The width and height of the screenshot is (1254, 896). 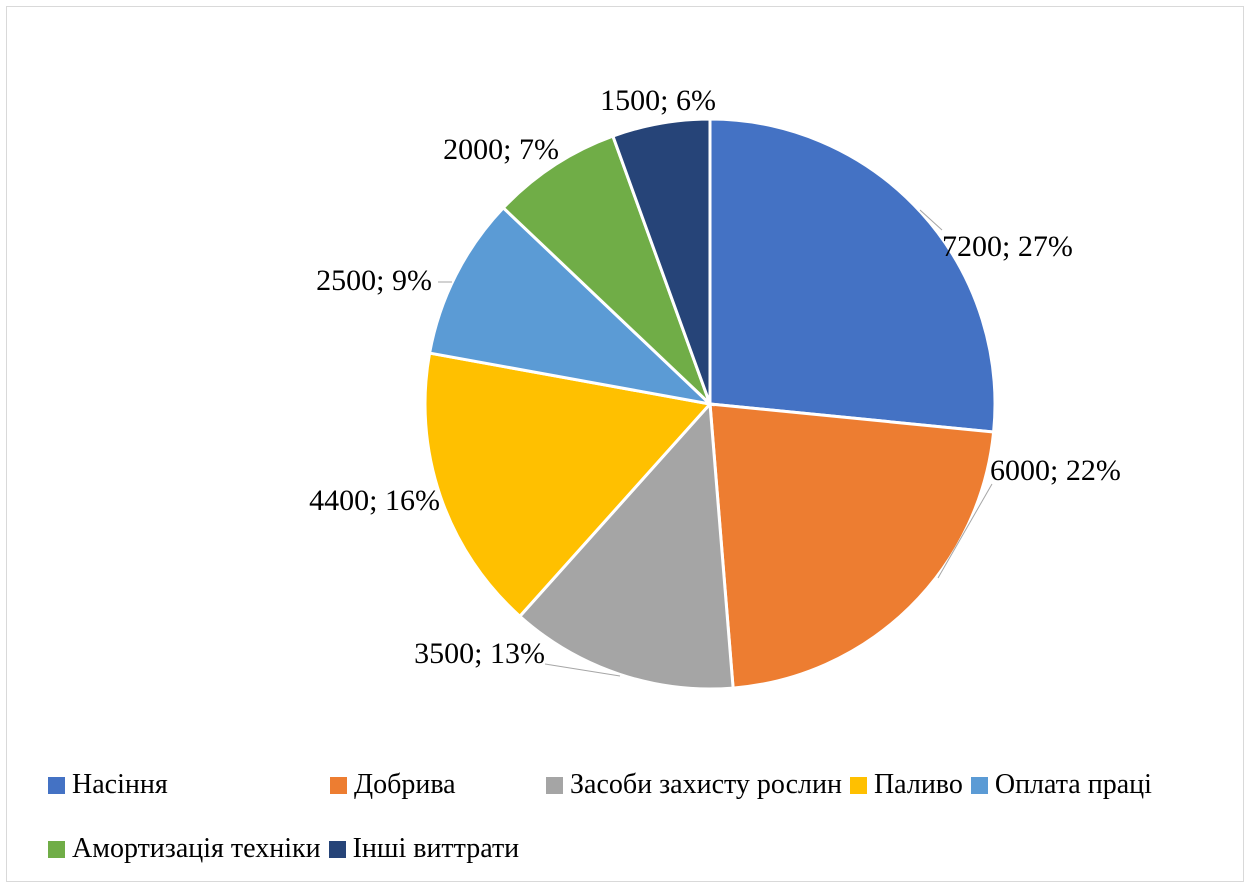 What do you see at coordinates (374, 500) in the screenshot?
I see `data-label: 4400; 16%` at bounding box center [374, 500].